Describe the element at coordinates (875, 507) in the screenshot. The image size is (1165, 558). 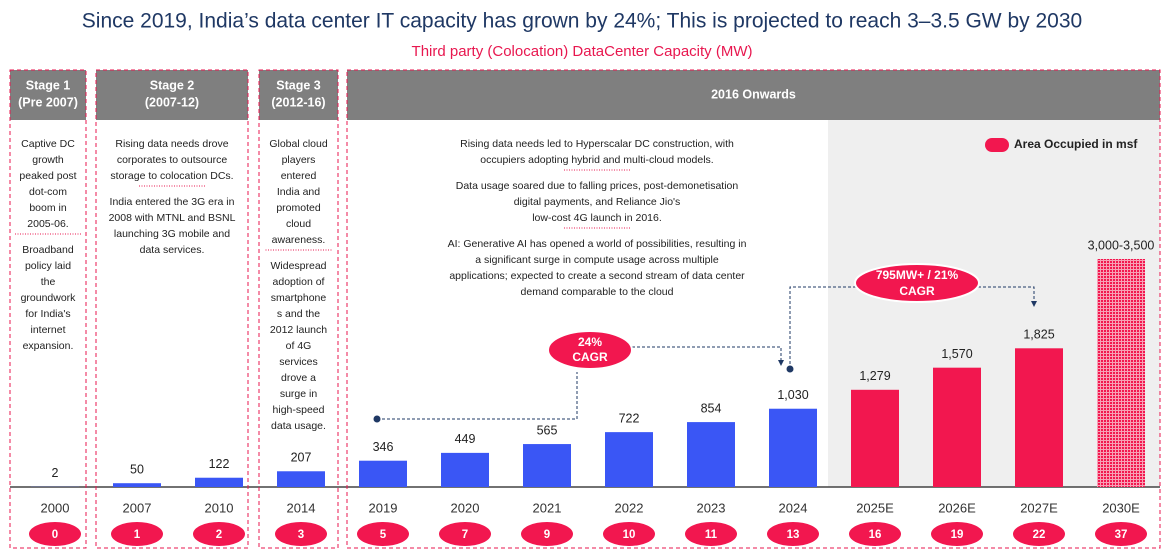
I see `x-tick-label: 2025E` at that location.